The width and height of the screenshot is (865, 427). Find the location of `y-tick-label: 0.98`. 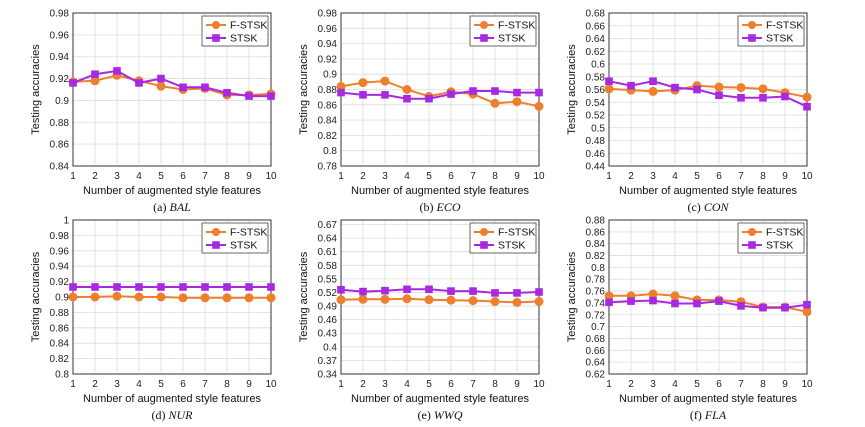

y-tick-label: 0.98 is located at coordinates (60, 236).